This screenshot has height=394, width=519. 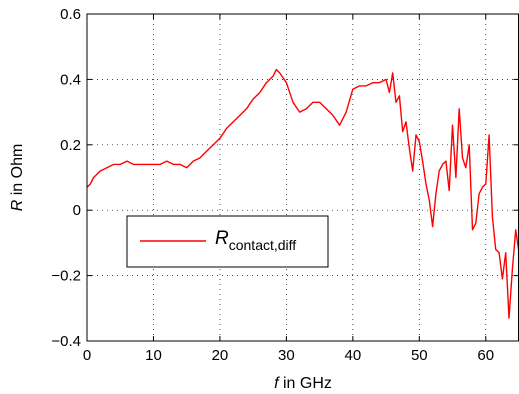 I want to click on x-tick-label: 30, so click(x=286, y=355).